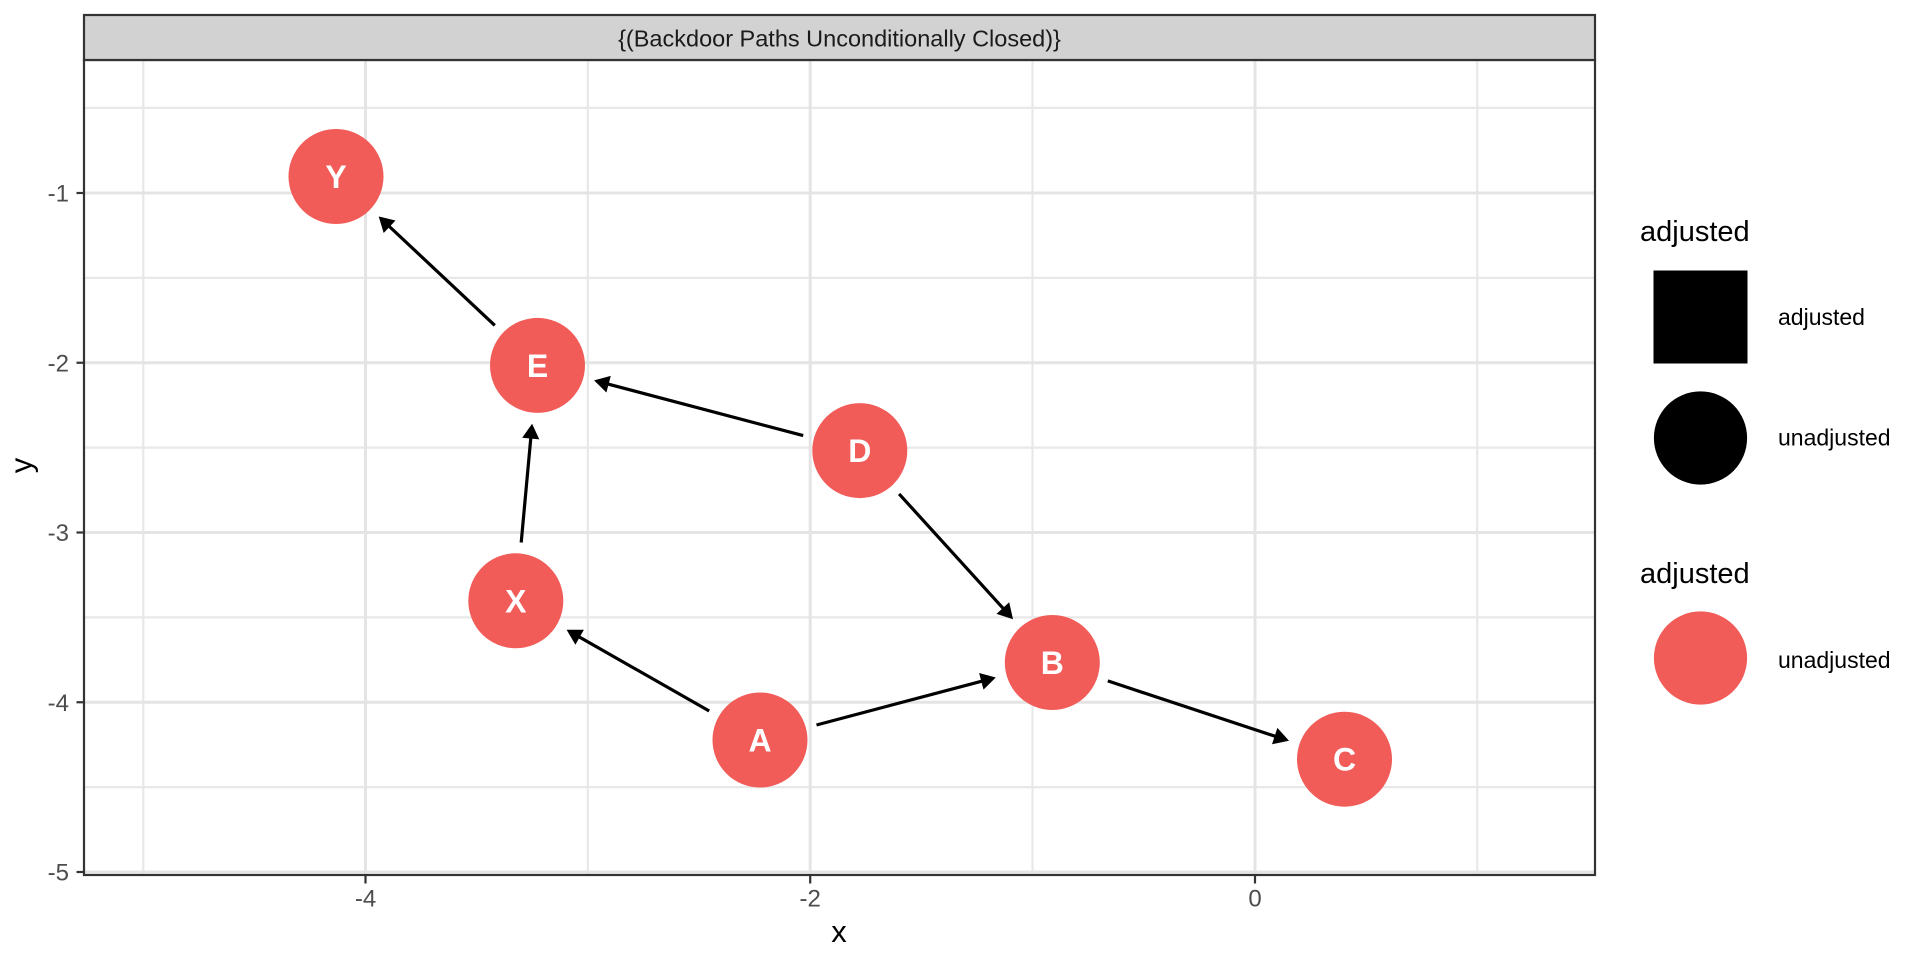  Describe the element at coordinates (1052, 663) in the screenshot. I see `svg-text: B` at that location.